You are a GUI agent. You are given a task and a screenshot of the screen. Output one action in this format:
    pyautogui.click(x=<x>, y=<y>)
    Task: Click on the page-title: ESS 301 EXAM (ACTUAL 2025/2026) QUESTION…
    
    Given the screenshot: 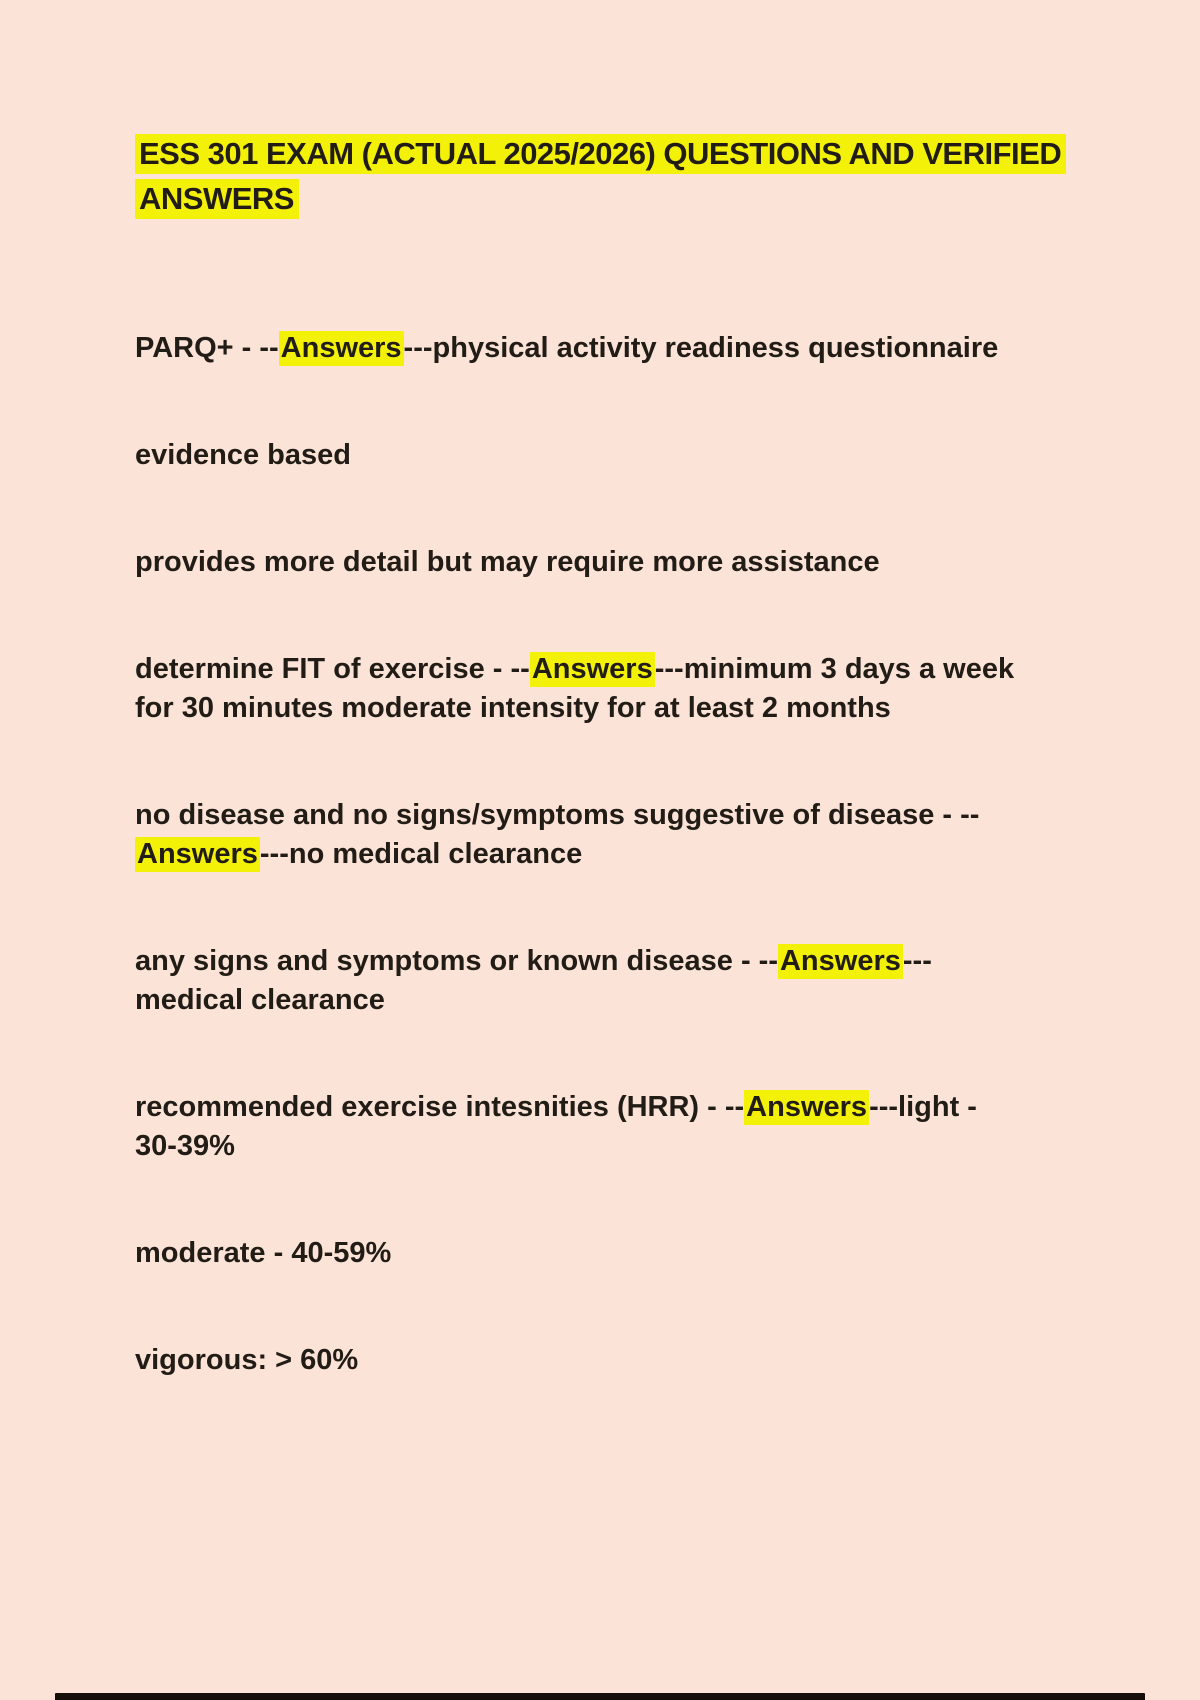 What is the action you would take?
    pyautogui.click(x=667, y=176)
    